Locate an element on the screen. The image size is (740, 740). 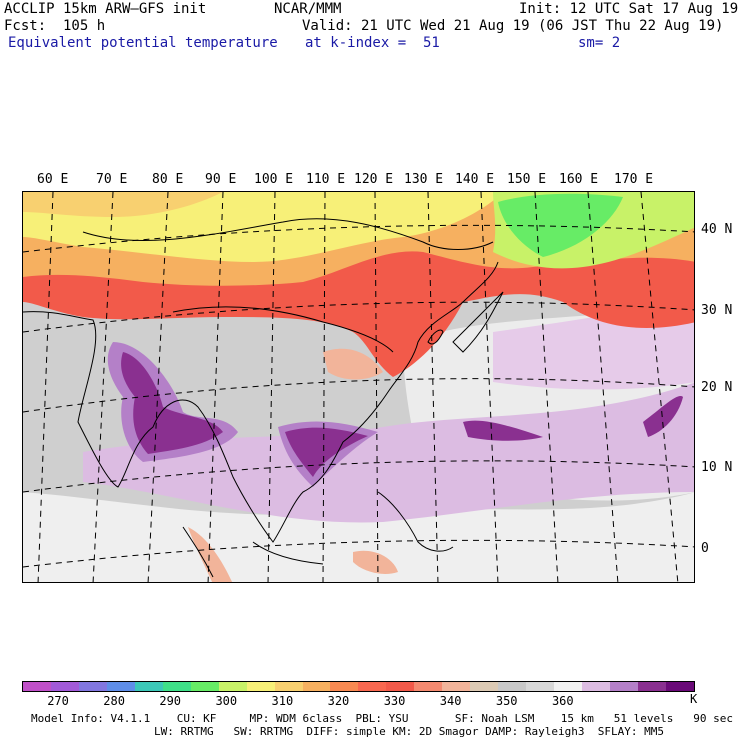
lon-label: 160 E is located at coordinates (579, 179).